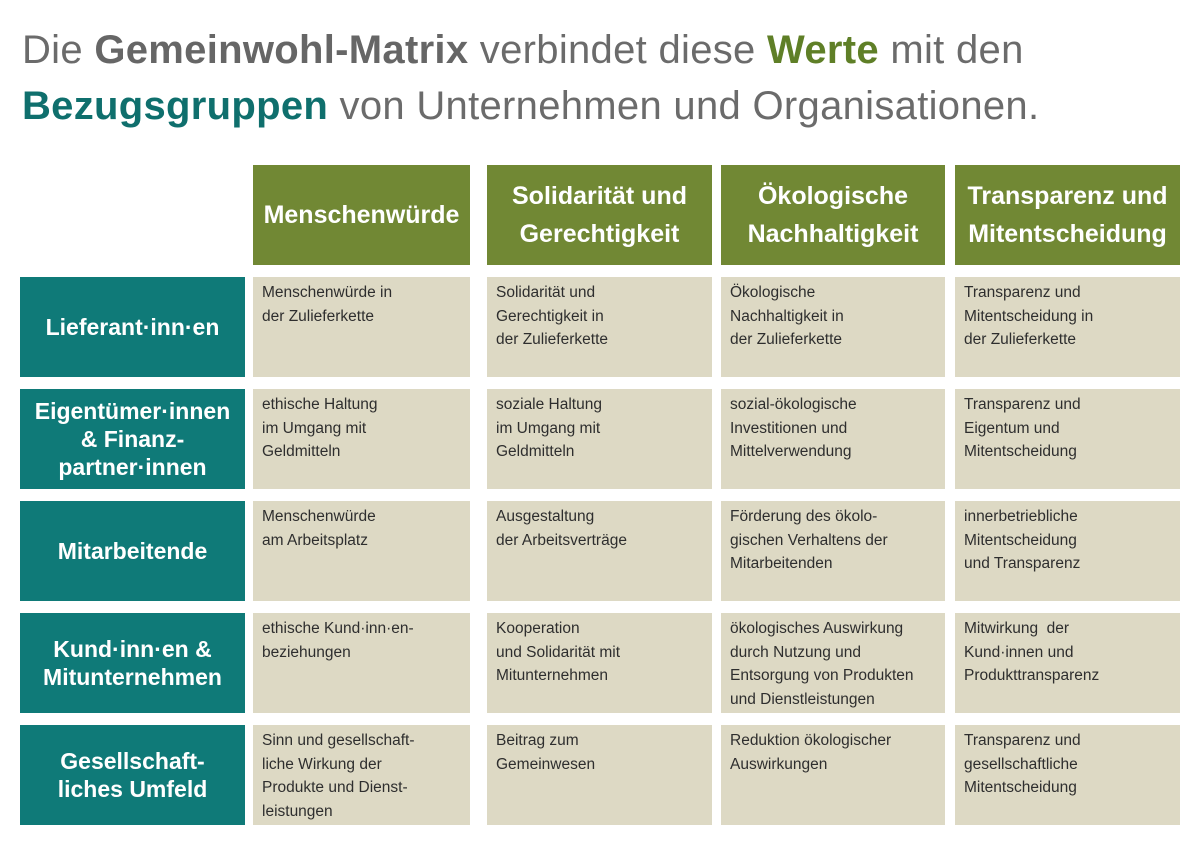 The image size is (1200, 849). Describe the element at coordinates (306, 652) in the screenshot. I see `text-line: beziehungen` at that location.